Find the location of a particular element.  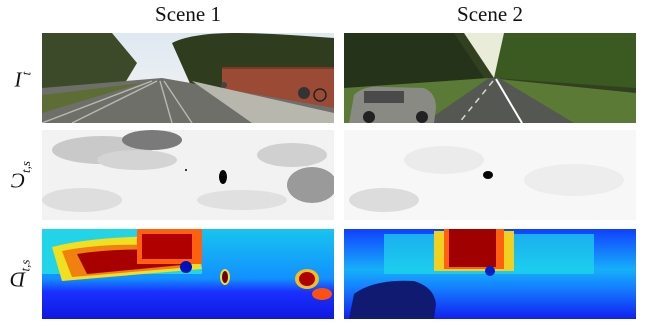

scene1-confidence-map is located at coordinates (188, 175).